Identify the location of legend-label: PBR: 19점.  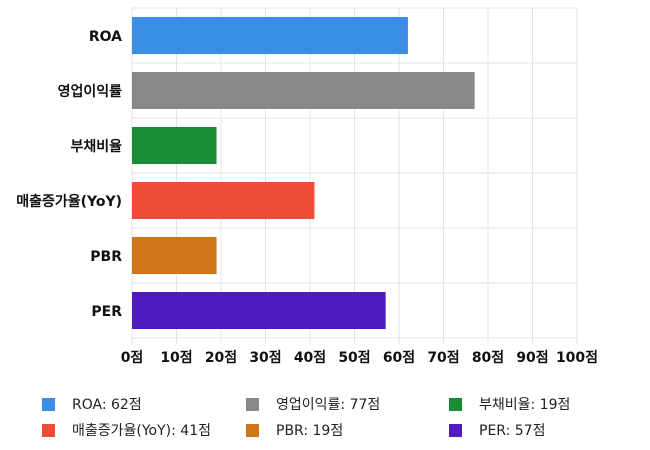
(310, 431).